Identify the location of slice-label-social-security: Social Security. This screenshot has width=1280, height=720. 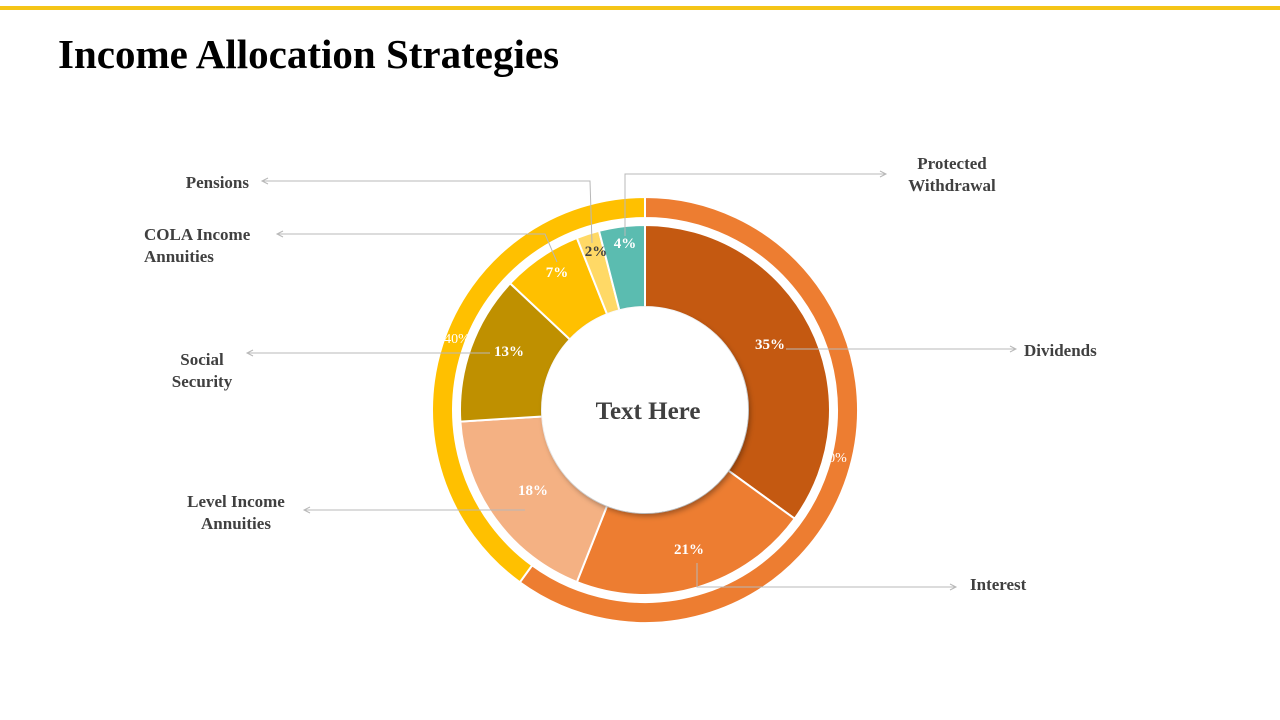
(202, 370).